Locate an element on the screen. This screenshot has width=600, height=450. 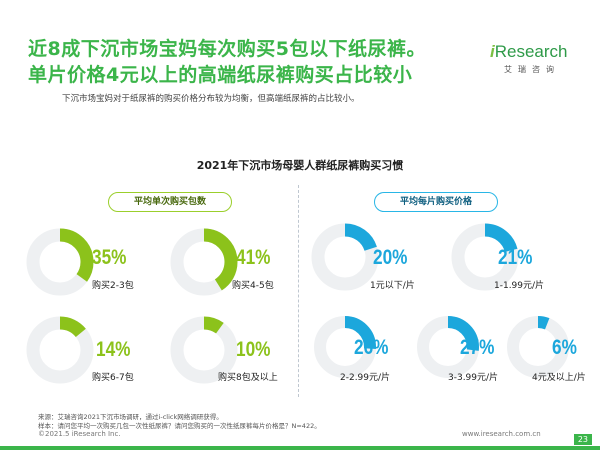
ring-value-label: 10% is located at coordinates (253, 349).